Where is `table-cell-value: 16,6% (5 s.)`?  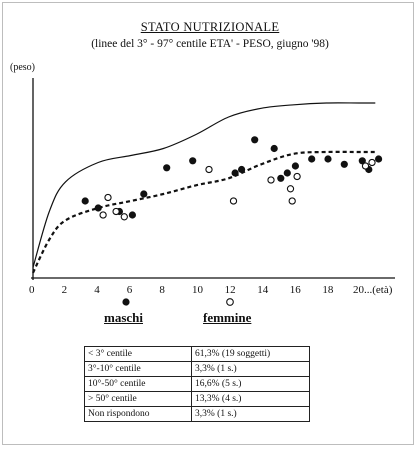
table-cell-value: 16,6% (5 s.) is located at coordinates (250, 384).